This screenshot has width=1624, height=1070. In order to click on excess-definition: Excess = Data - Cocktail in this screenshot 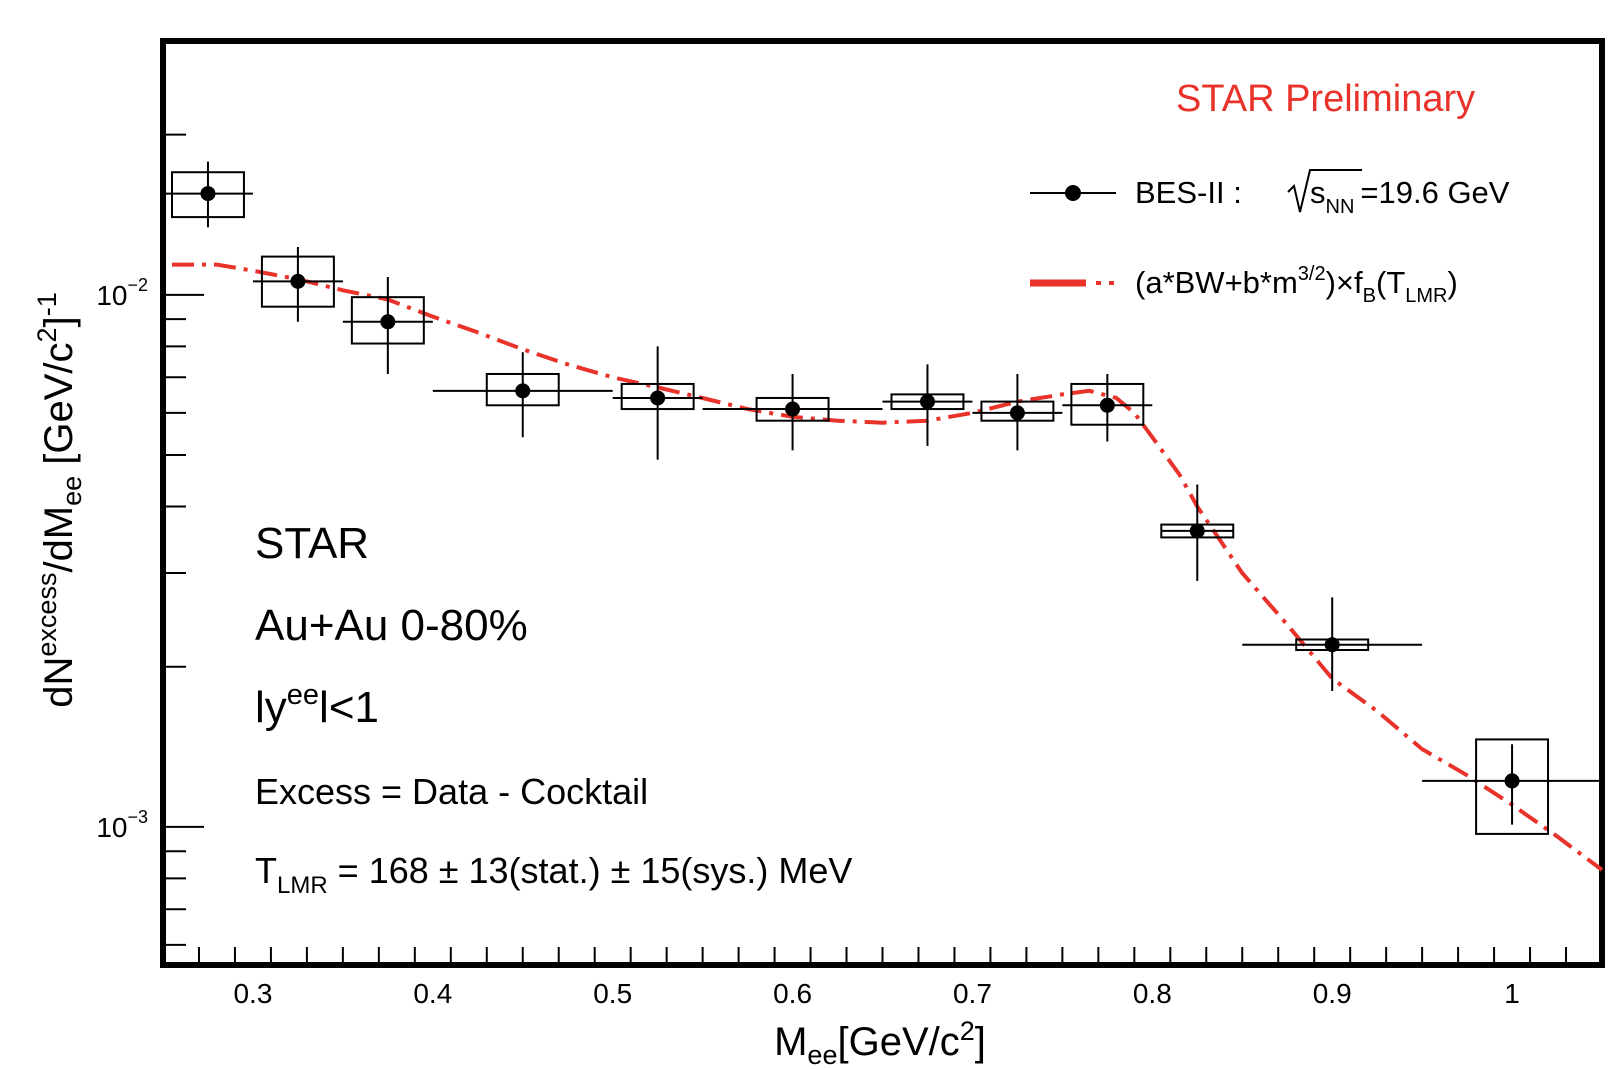, I will do `click(451, 791)`.